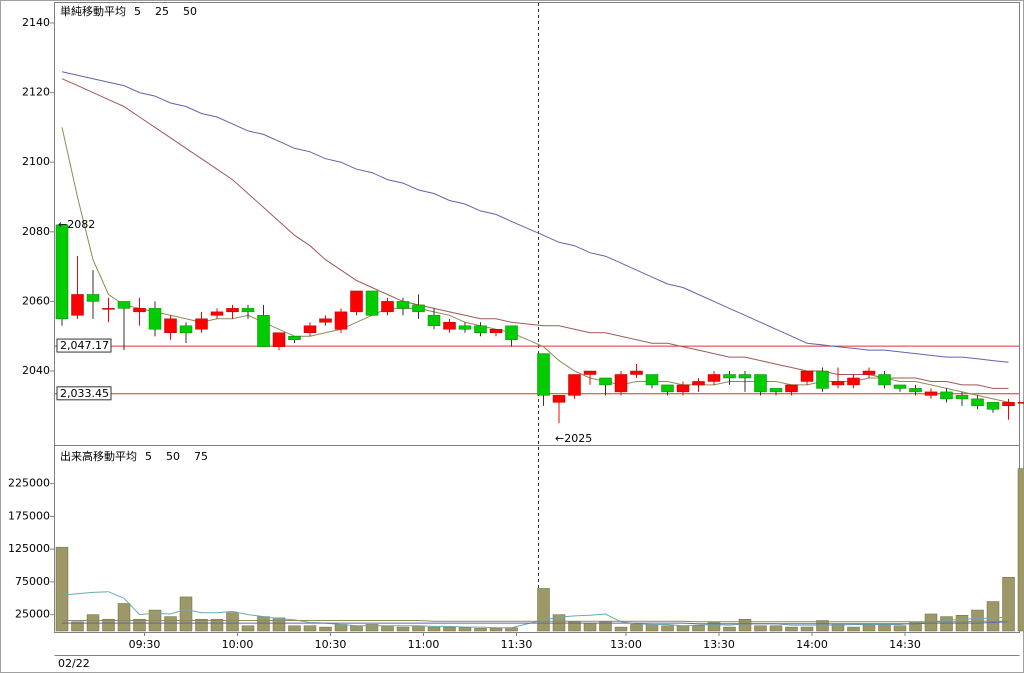 The height and width of the screenshot is (673, 1024). What do you see at coordinates (76, 224) in the screenshot?
I see `price-annotation: ←2082` at bounding box center [76, 224].